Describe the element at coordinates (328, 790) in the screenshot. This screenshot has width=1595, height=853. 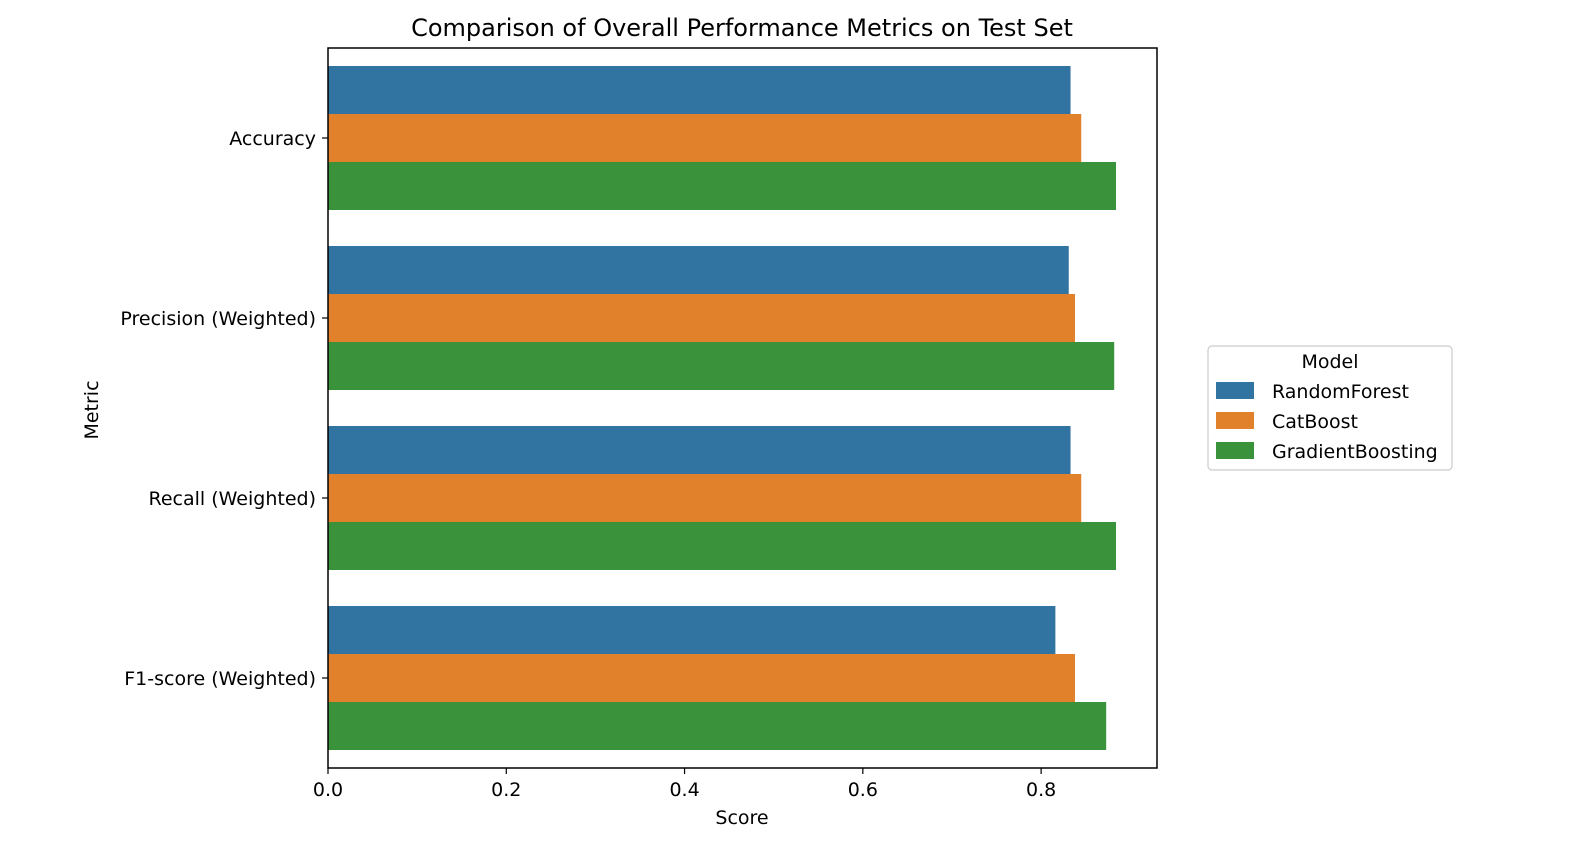
I see `x-tick-label: 0.0` at that location.